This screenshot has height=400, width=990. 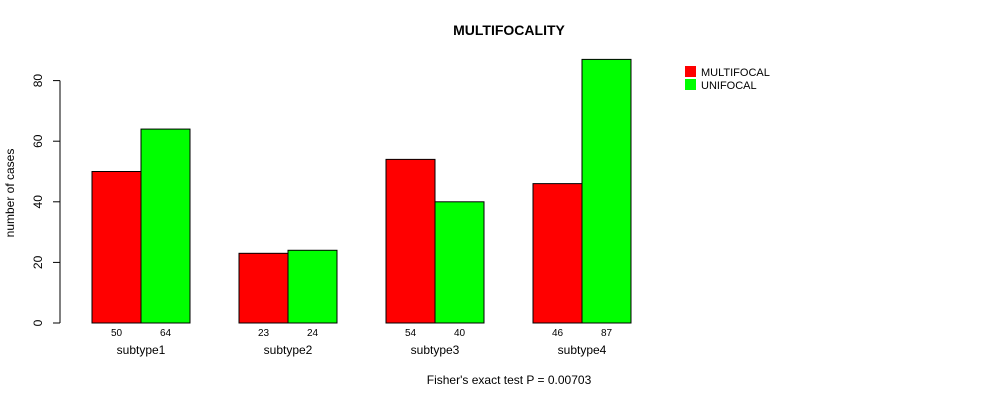 What do you see at coordinates (362, 333) in the screenshot?
I see `bar-value-labels: 50 64 23 24 54 40 46 87` at bounding box center [362, 333].